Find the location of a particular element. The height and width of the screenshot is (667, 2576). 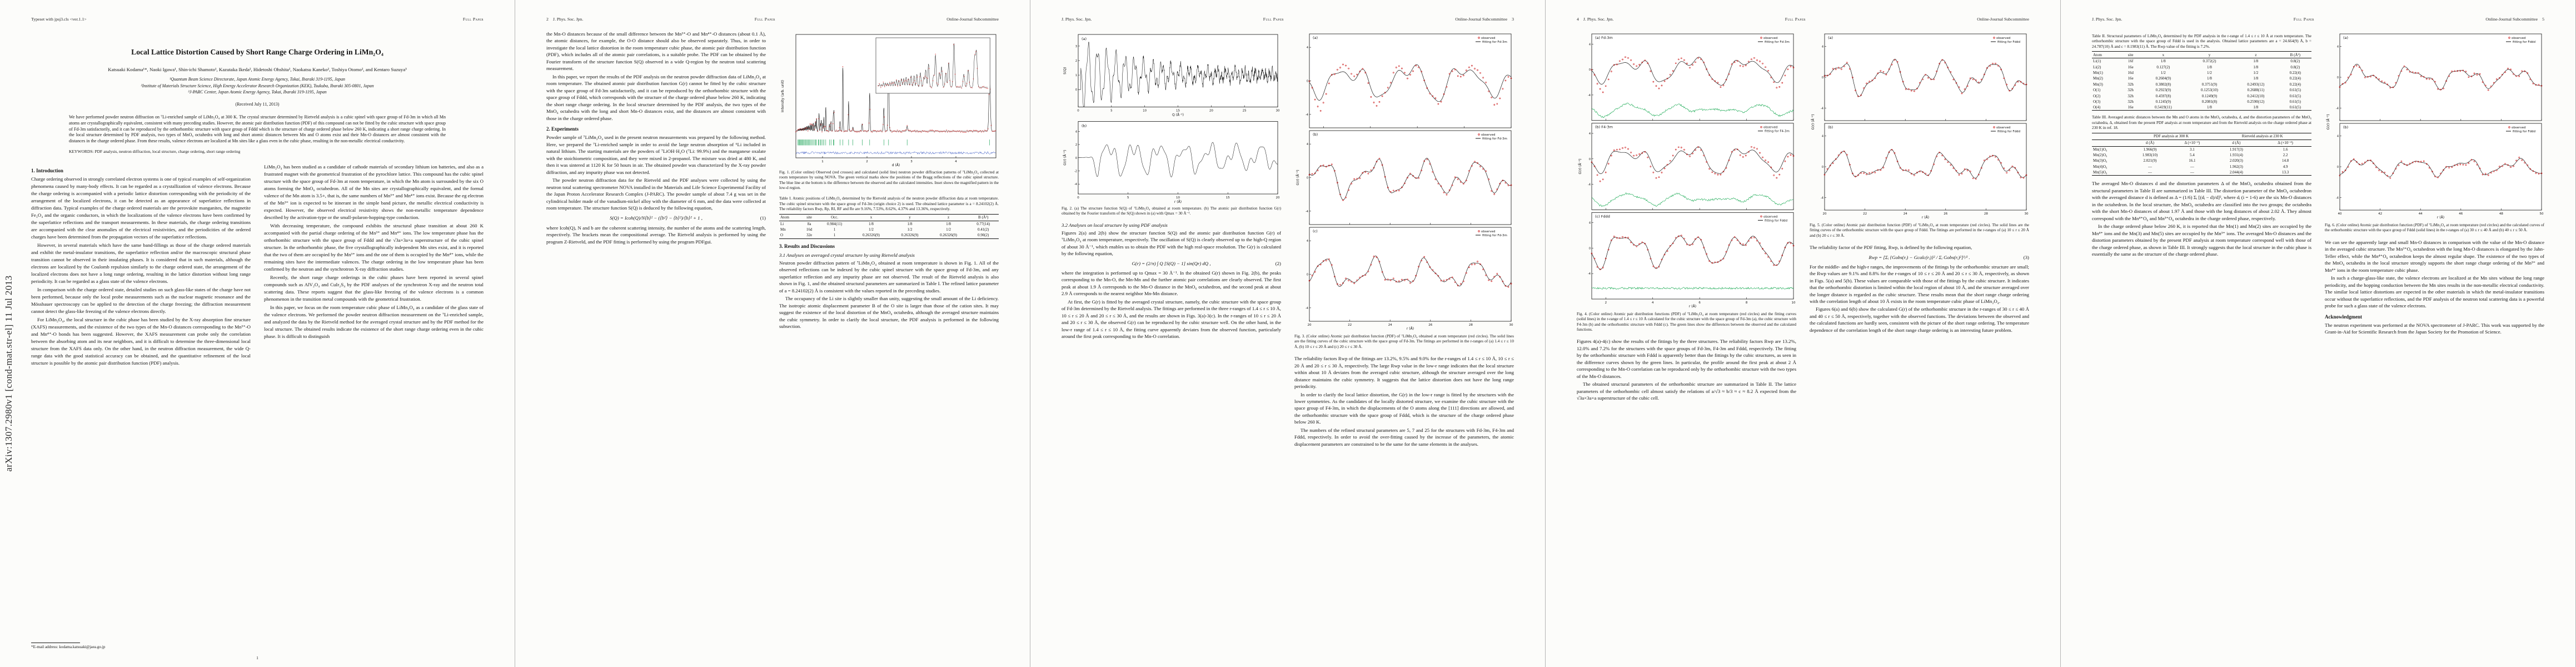

table-row: Mn(2)O₆ 1.983(10) 5.4 1.931(4) 2.2 is located at coordinates (2201, 155).